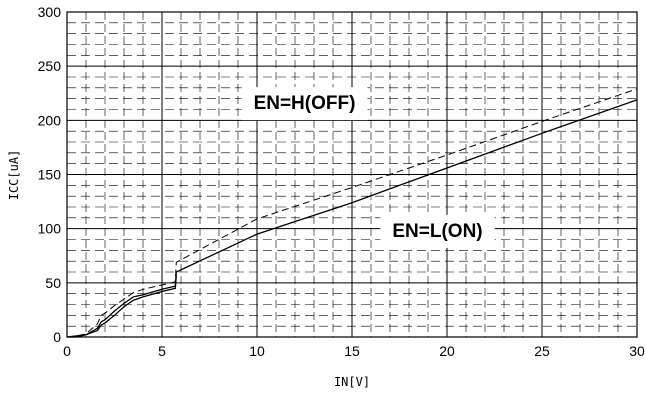  I want to click on y-tick-label: 150, so click(50, 175).